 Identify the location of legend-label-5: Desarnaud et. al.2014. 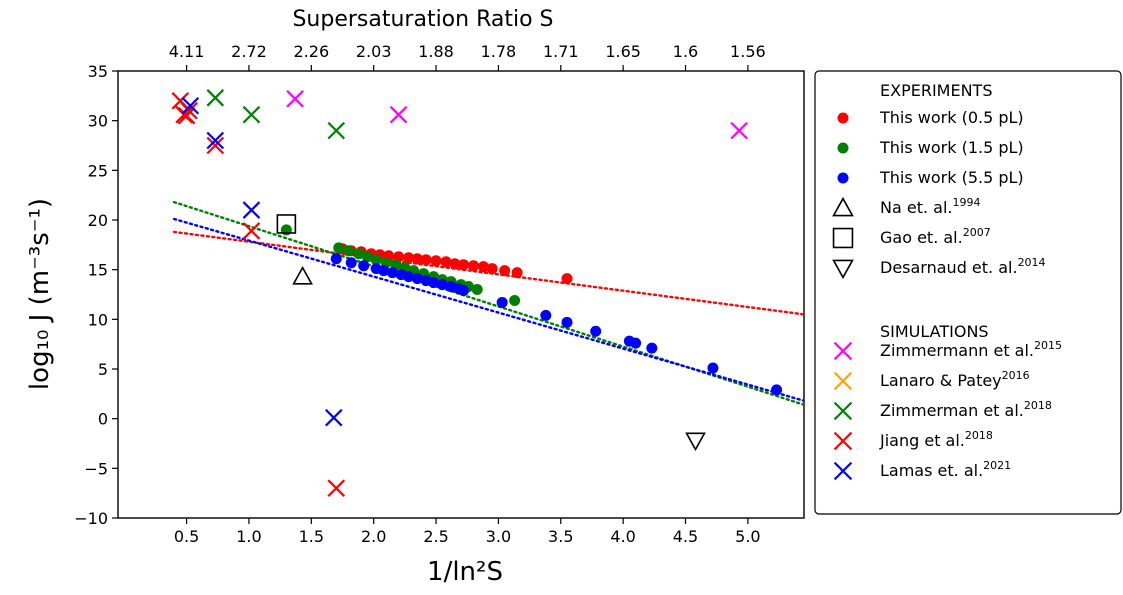
(963, 266).